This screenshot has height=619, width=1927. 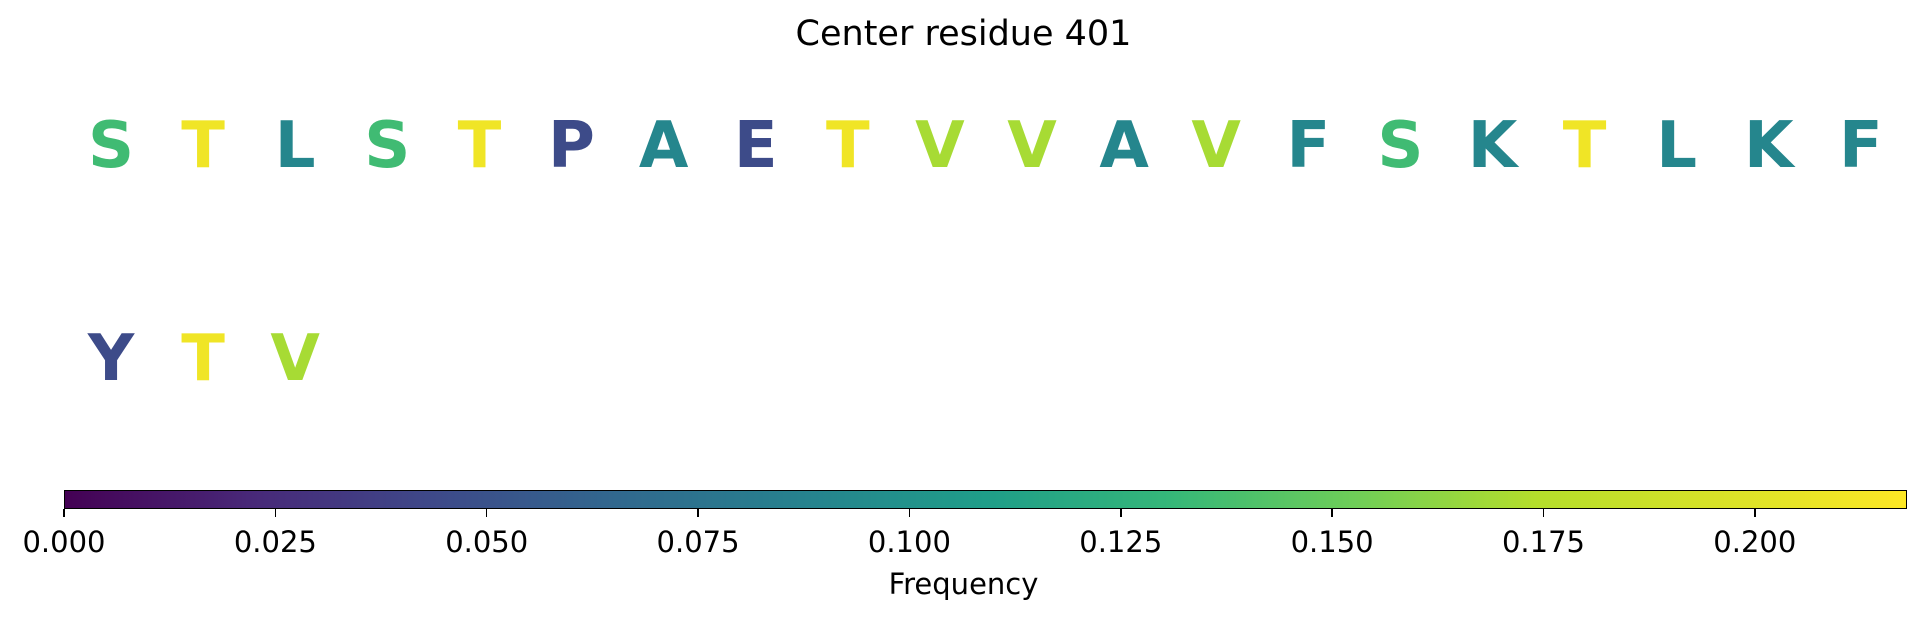 What do you see at coordinates (755, 146) in the screenshot?
I see `residue-letter: E` at bounding box center [755, 146].